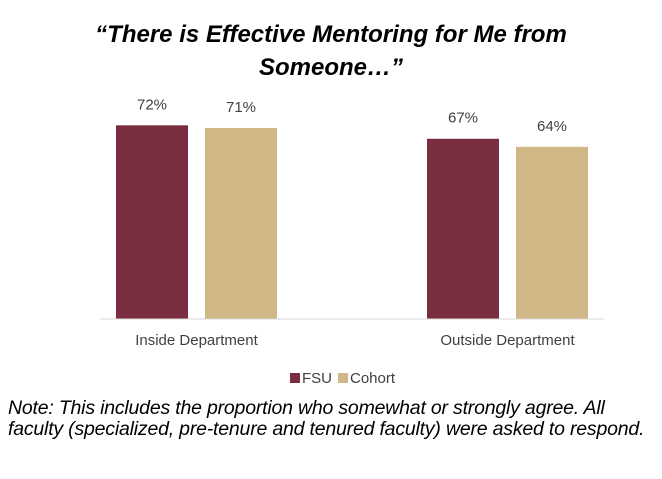 This screenshot has width=662, height=479. I want to click on x-tick-label: Outside Department, so click(507, 340).